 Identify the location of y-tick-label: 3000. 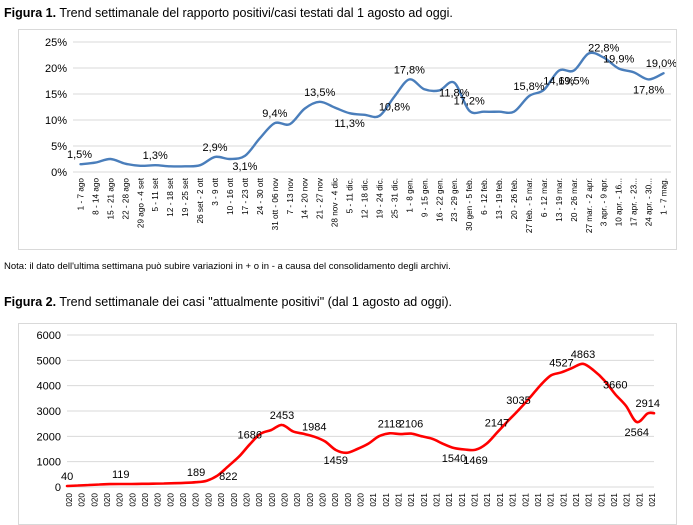
(49, 412).